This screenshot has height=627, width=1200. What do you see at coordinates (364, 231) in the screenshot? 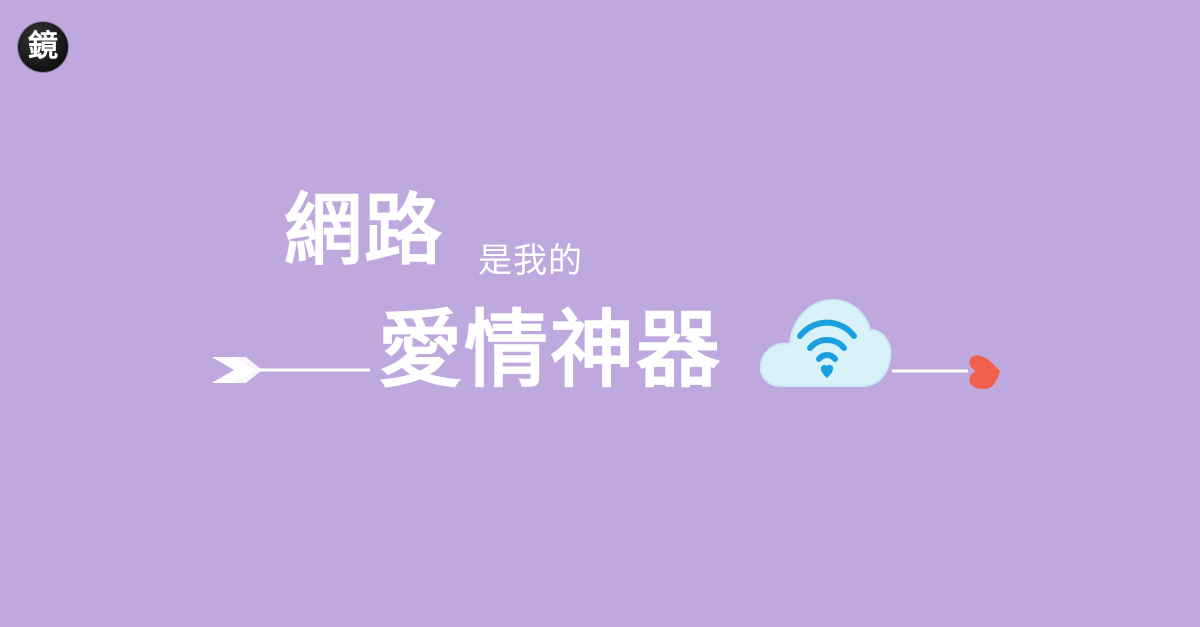
I see `headline-line1-big: 網路` at bounding box center [364, 231].